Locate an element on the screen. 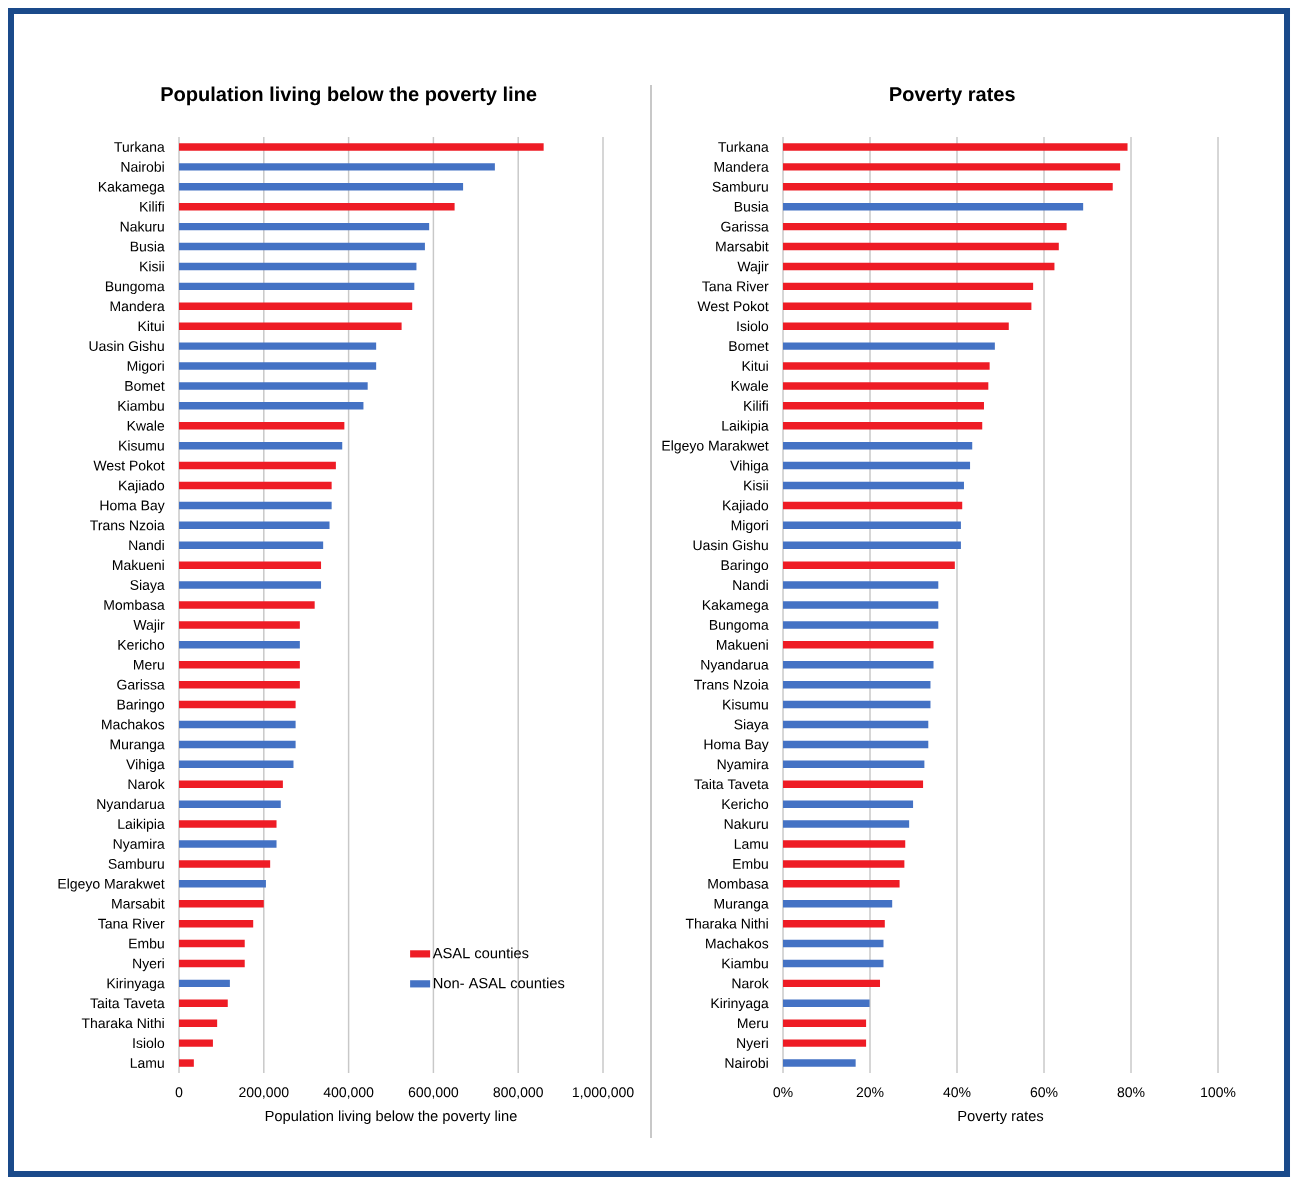 This screenshot has width=1292, height=1179. y-tick-label: Muranga is located at coordinates (137, 746).